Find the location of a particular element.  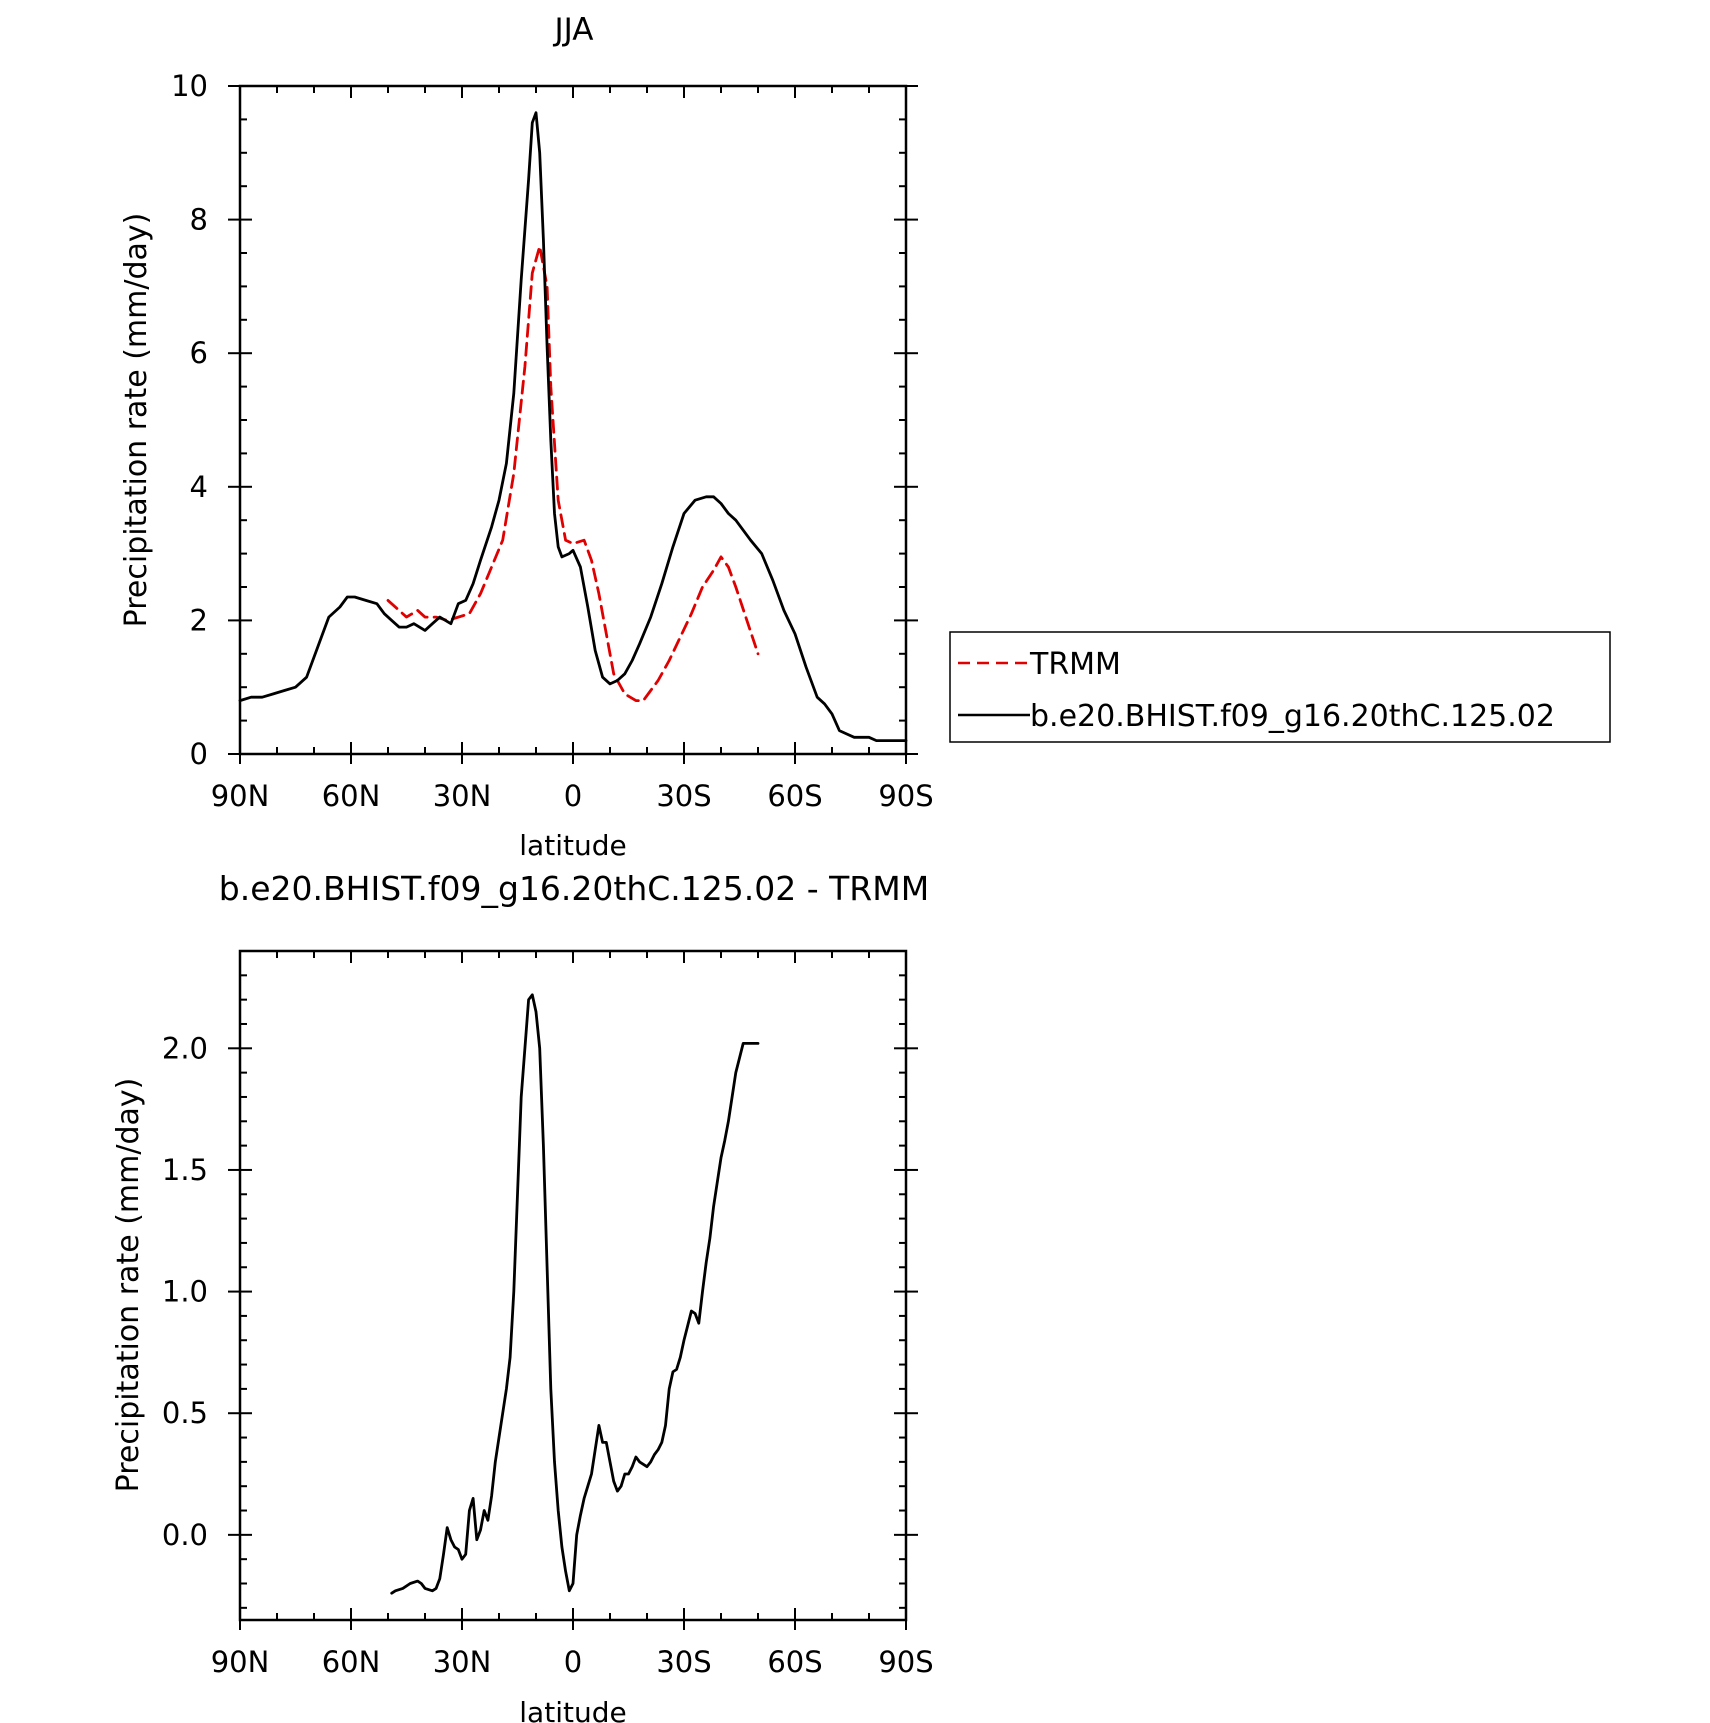

y-tick-label: 0 is located at coordinates (199, 754).